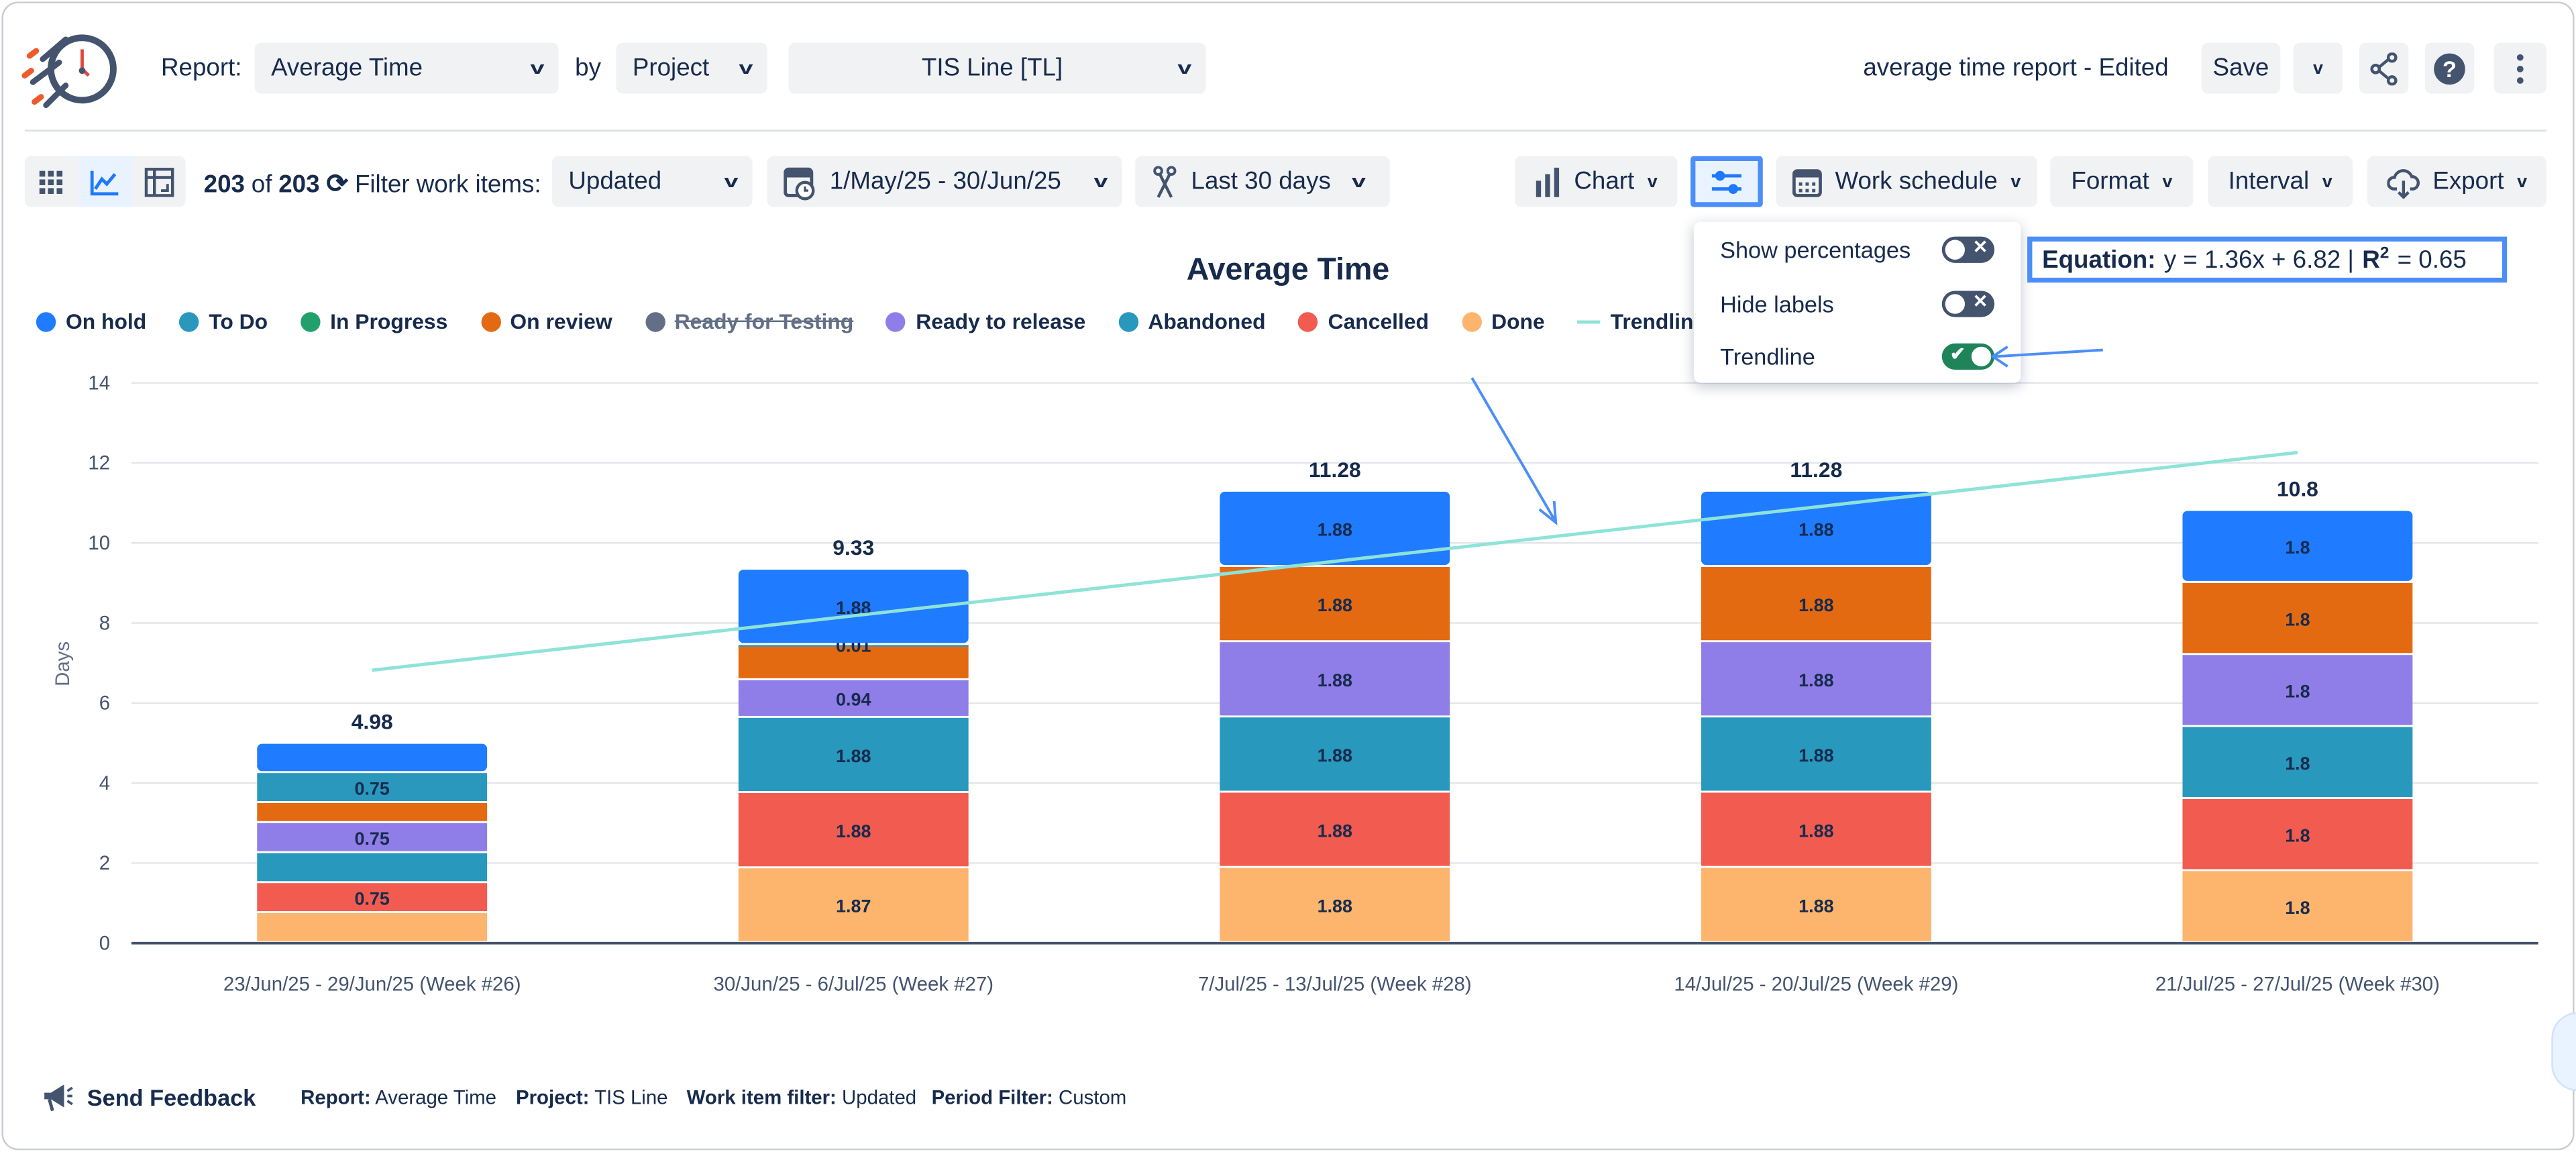  What do you see at coordinates (105, 181) in the screenshot?
I see `chart-view-button` at bounding box center [105, 181].